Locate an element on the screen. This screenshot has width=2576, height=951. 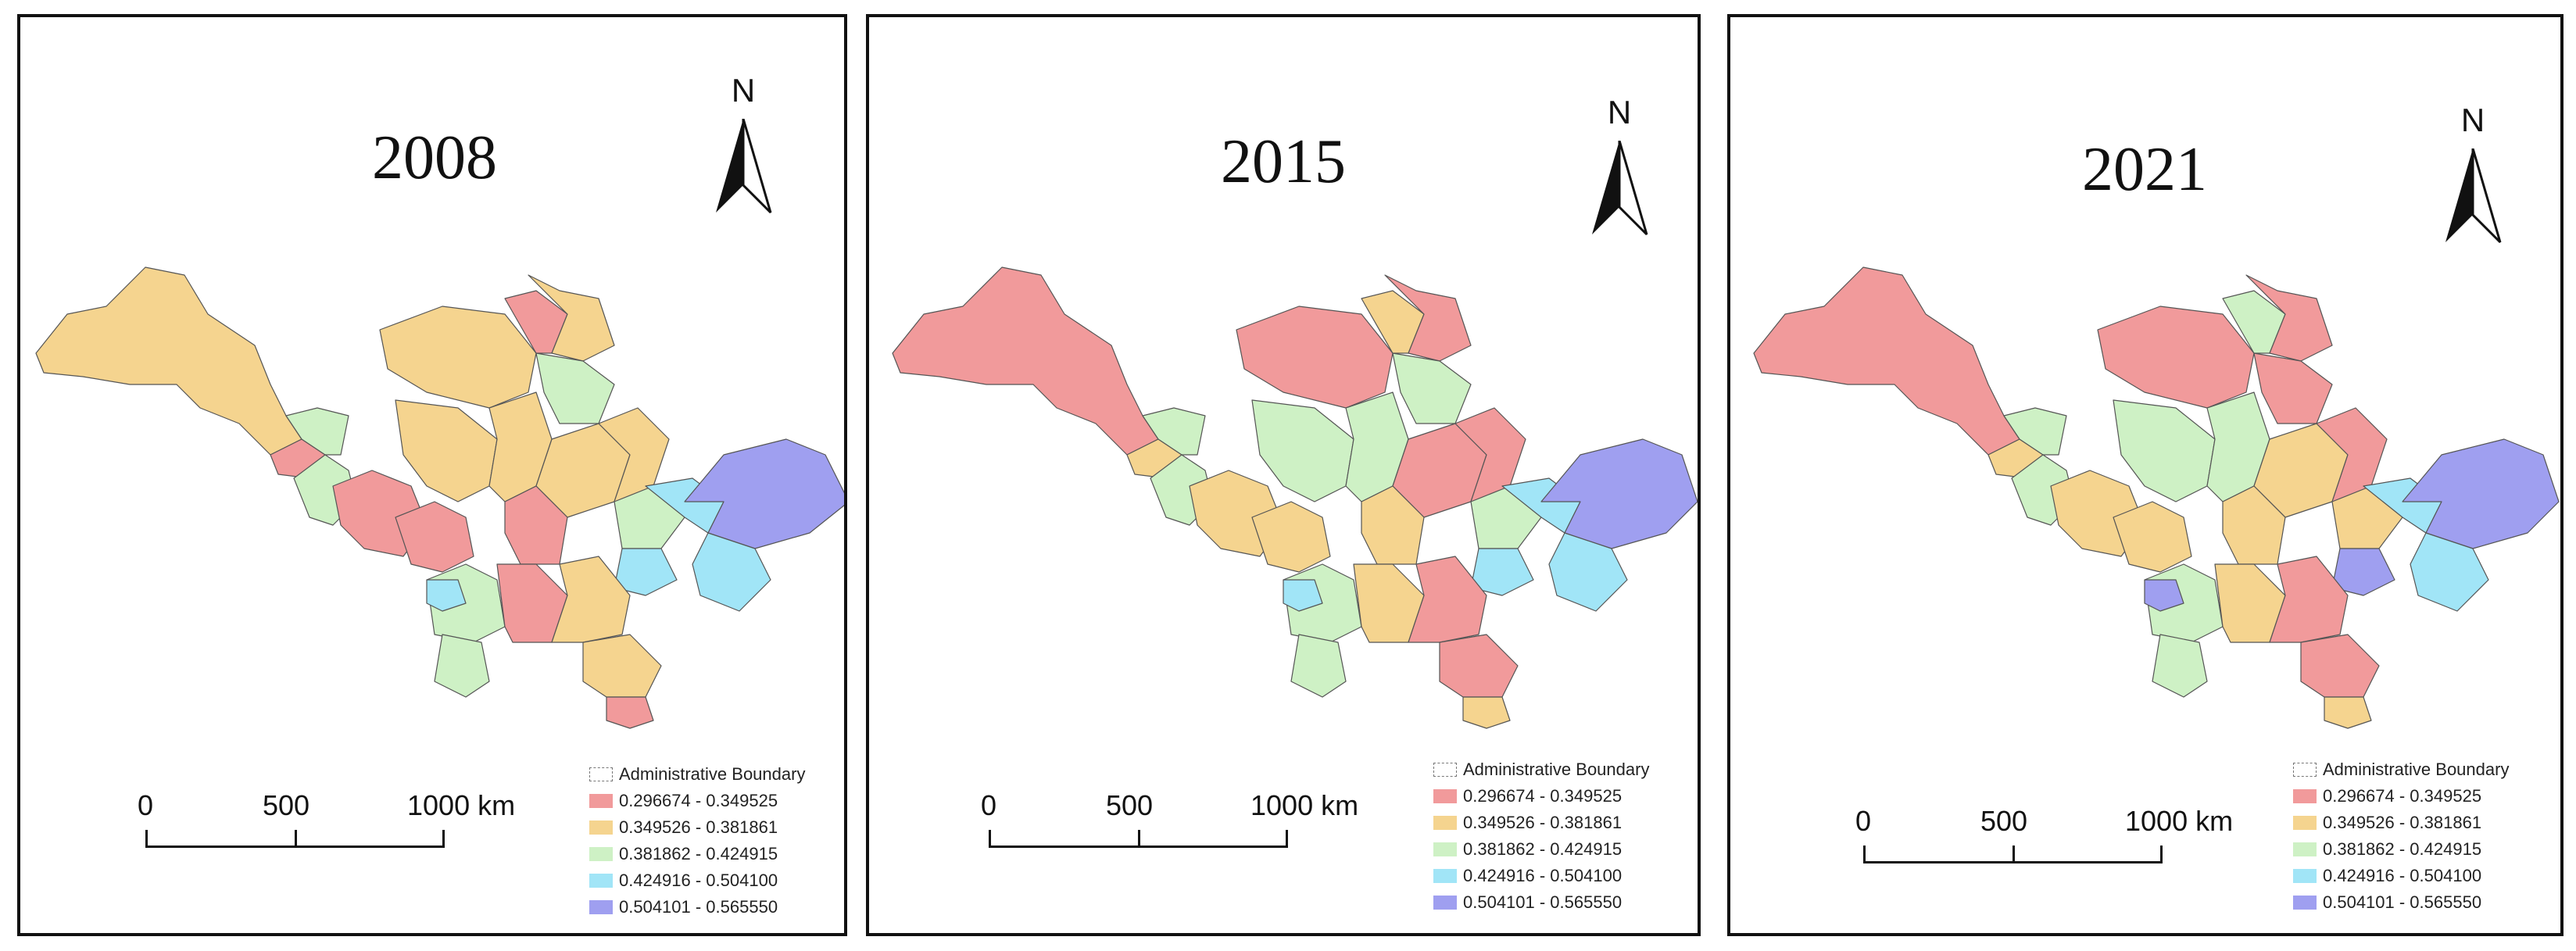
year-title: 2015 is located at coordinates (1283, 161).